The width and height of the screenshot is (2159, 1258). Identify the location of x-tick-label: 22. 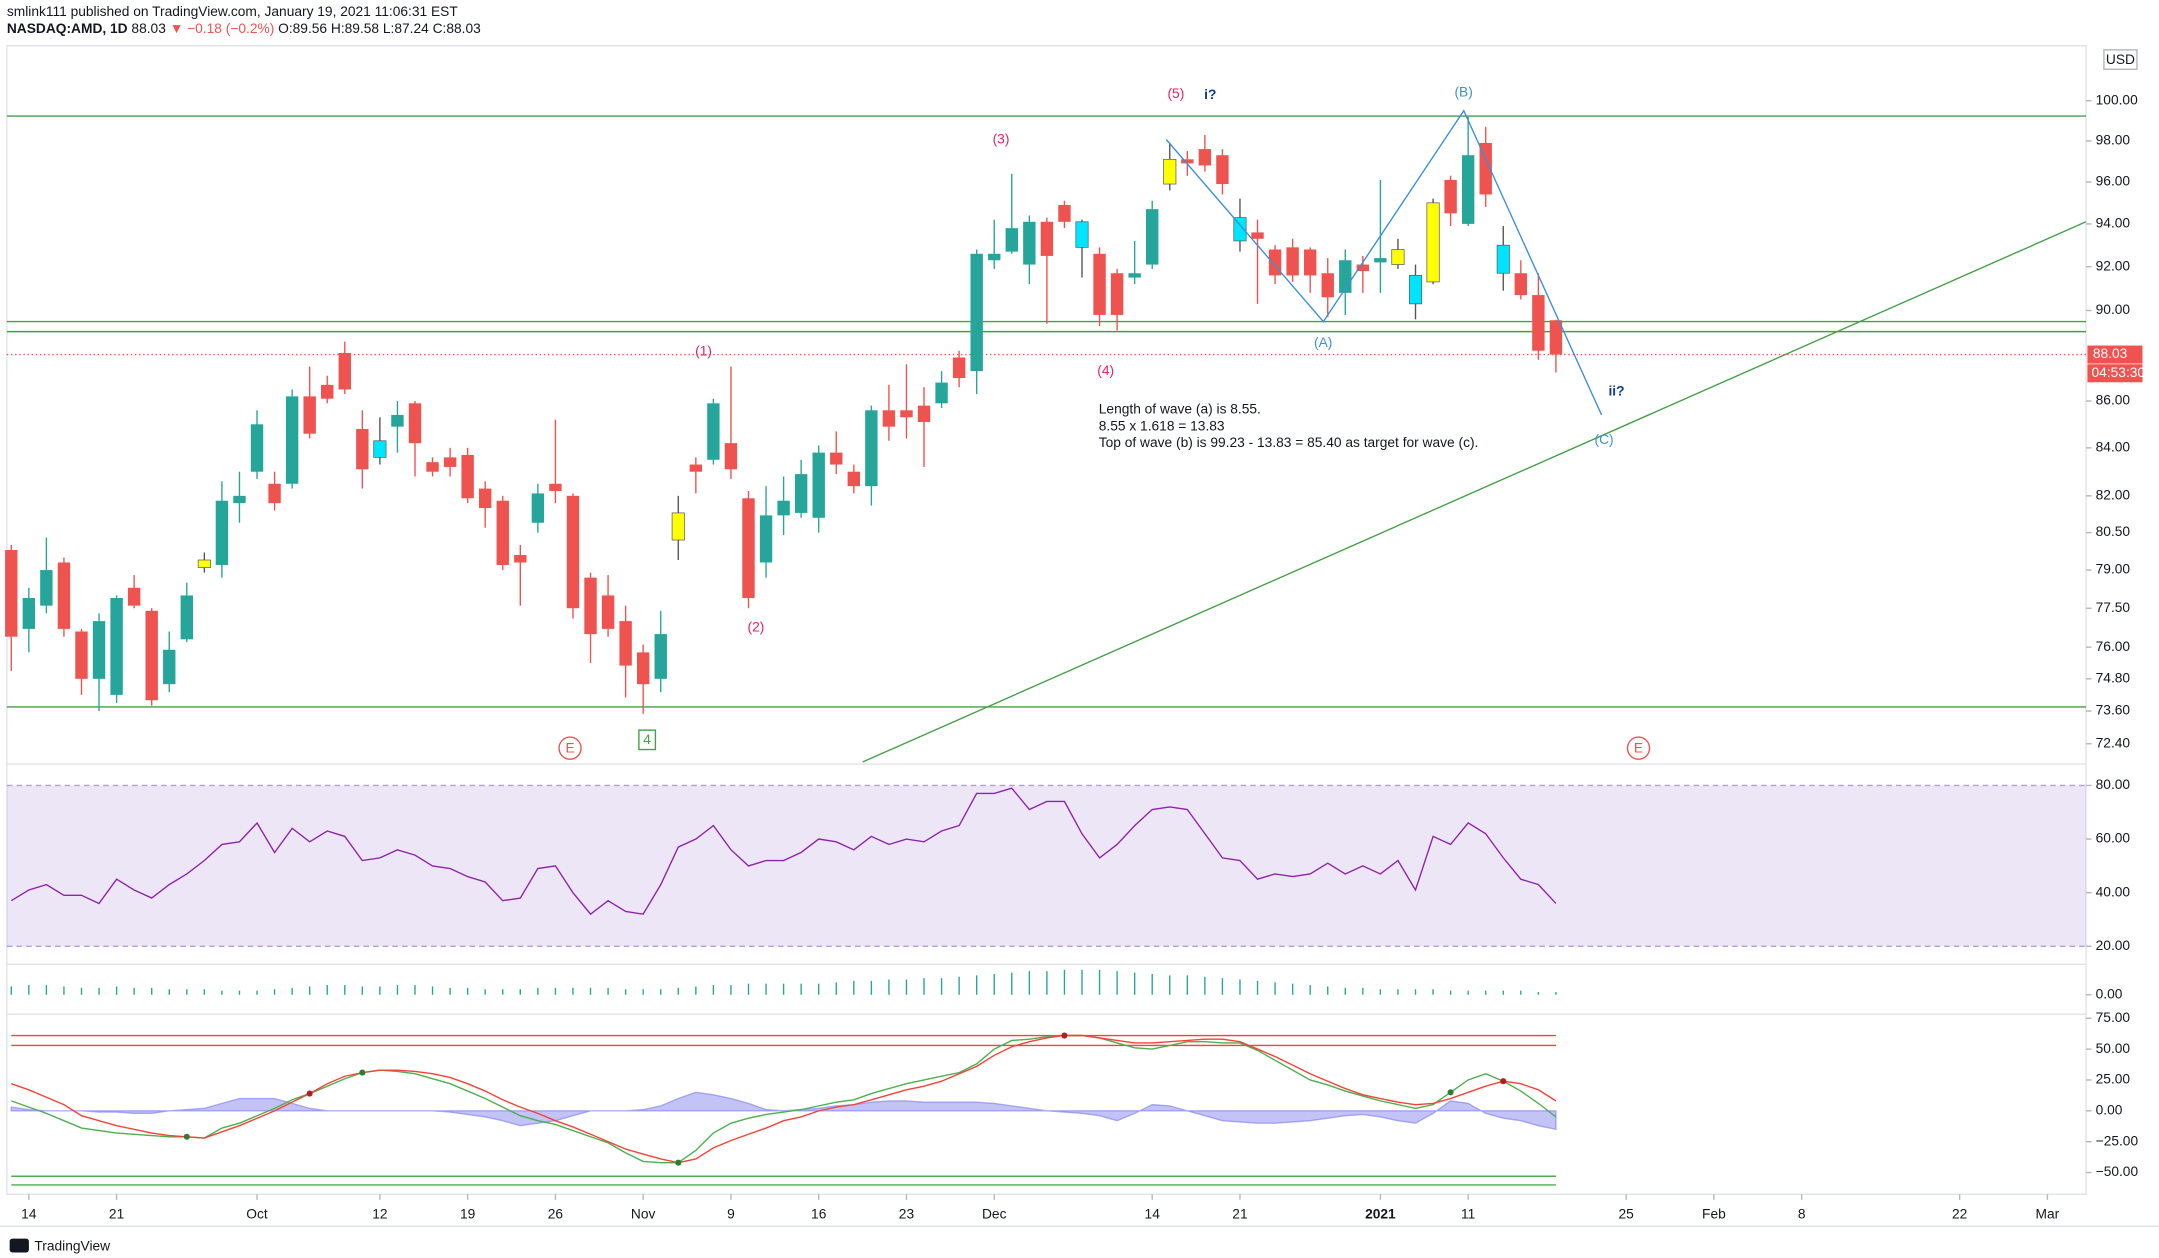
(1959, 1214).